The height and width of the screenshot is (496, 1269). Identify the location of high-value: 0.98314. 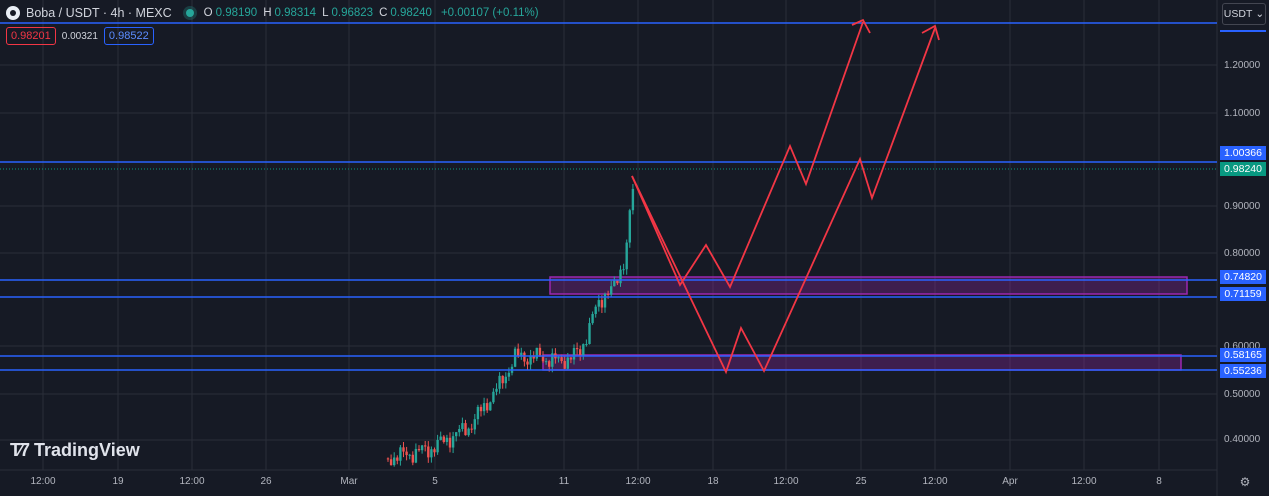
(295, 13).